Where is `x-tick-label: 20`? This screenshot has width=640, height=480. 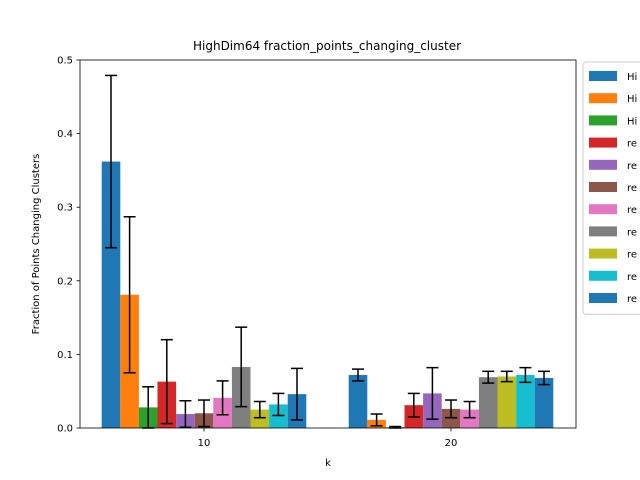 x-tick-label: 20 is located at coordinates (451, 443).